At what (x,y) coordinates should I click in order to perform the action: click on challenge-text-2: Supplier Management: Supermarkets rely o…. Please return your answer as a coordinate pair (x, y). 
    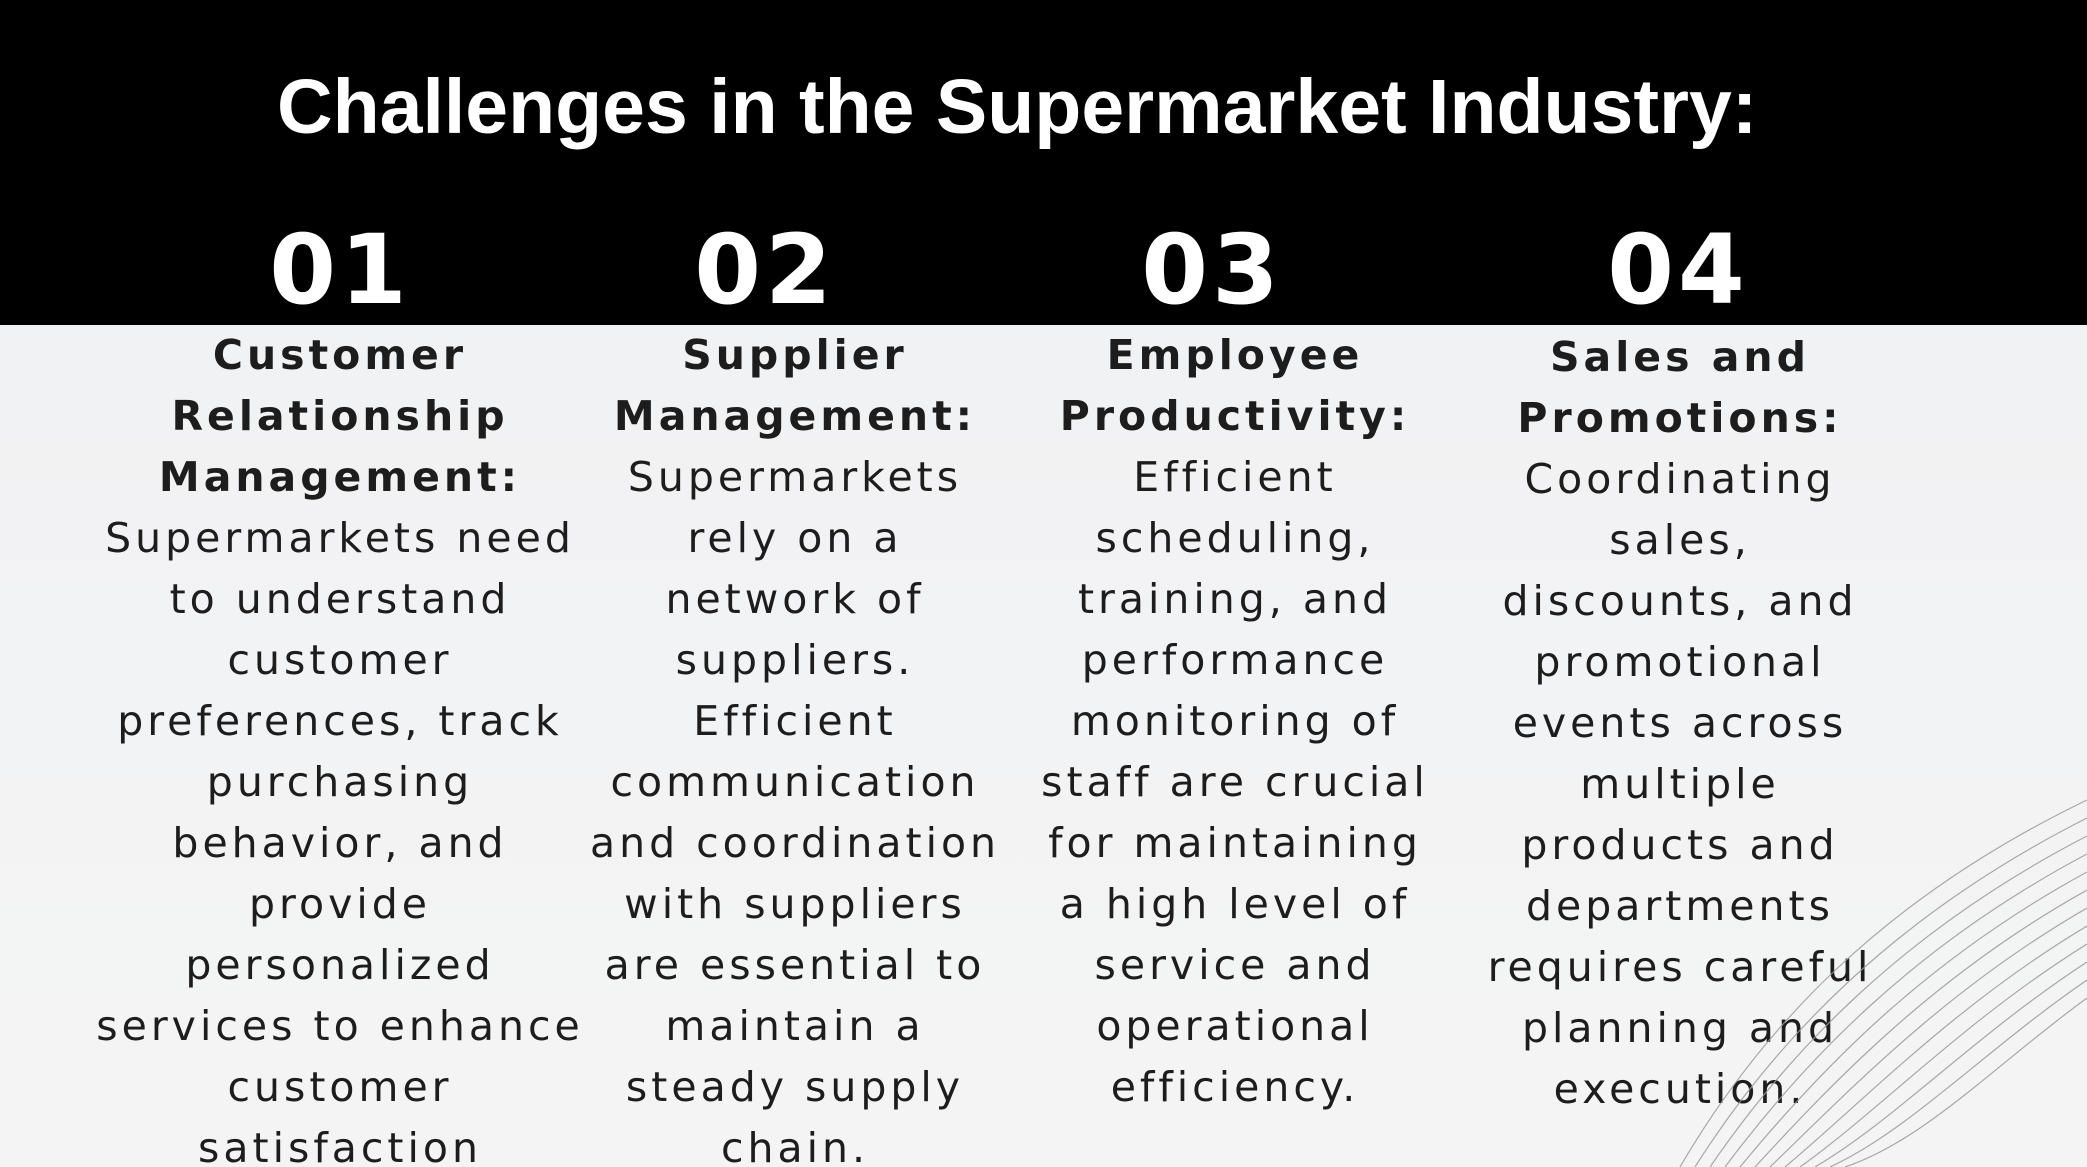
    Looking at the image, I should click on (795, 746).